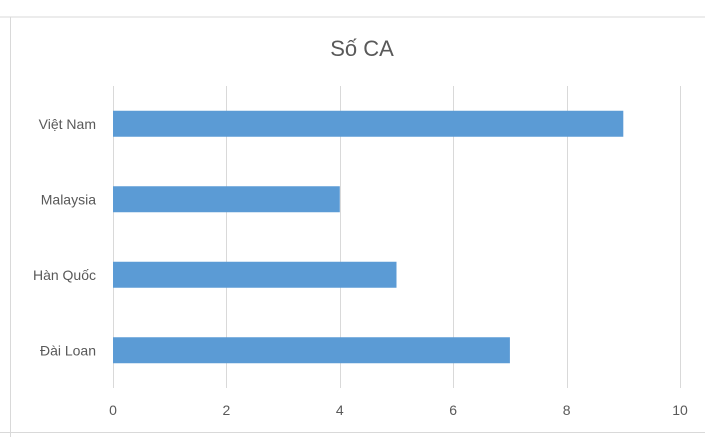 The image size is (705, 437). Describe the element at coordinates (64, 237) in the screenshot. I see `category-labels: Việt Nam Malaysia Hàn Quốc Đài Loan` at that location.